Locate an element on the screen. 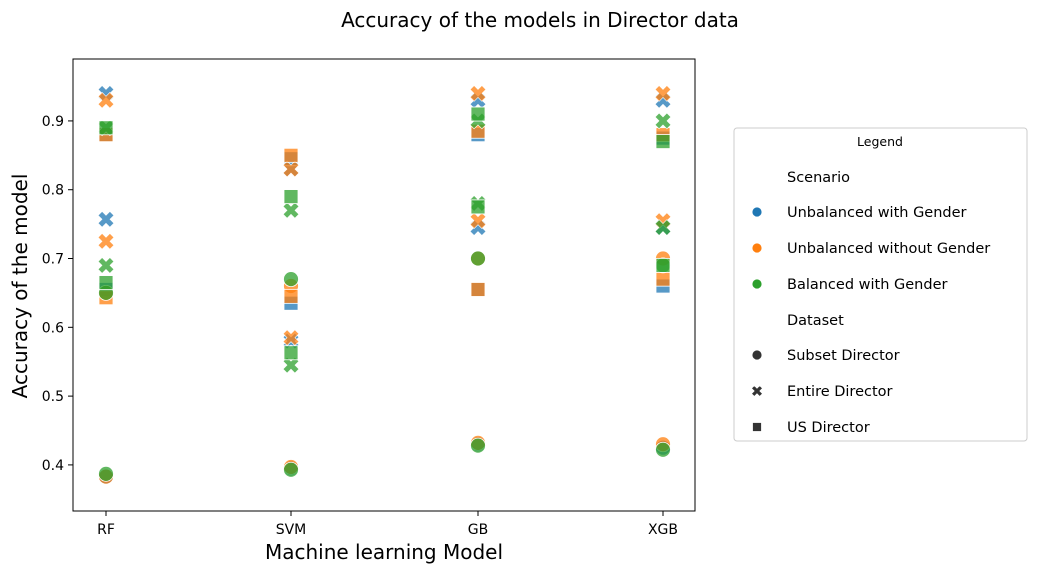  y-tick-label: 0.9 is located at coordinates (53, 122).